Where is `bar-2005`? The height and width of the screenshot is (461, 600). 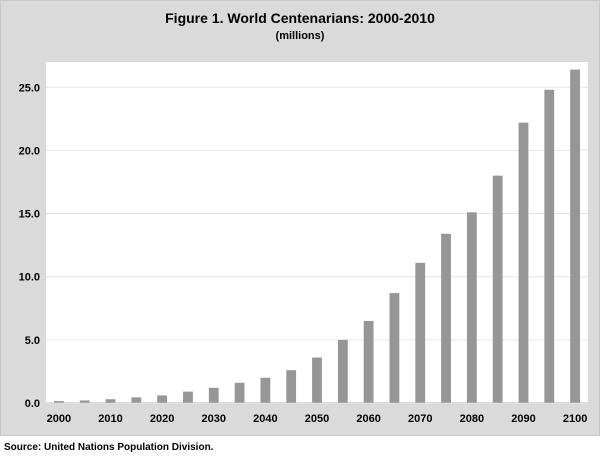
bar-2005 is located at coordinates (84, 401).